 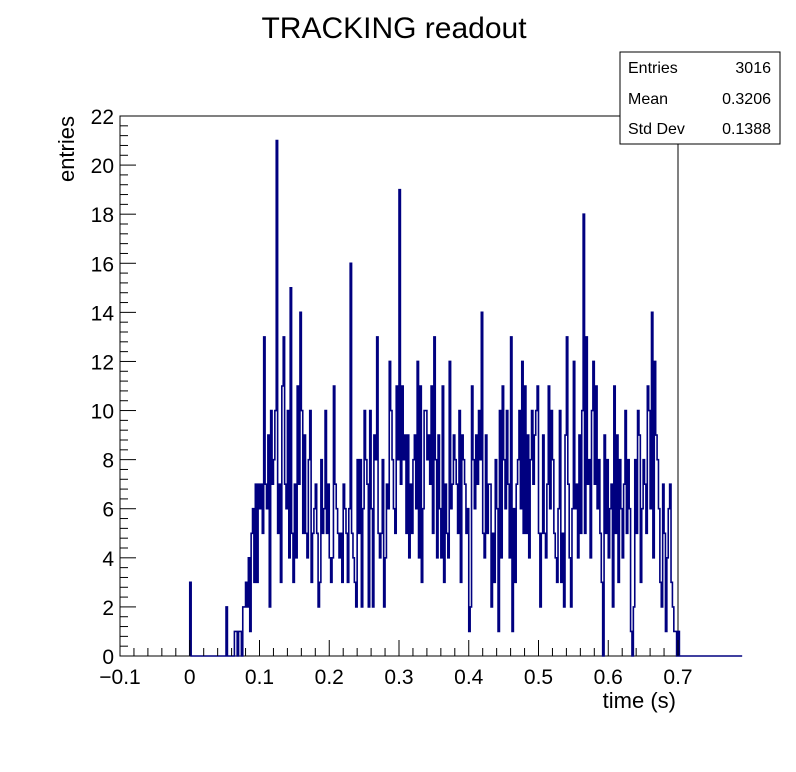 I want to click on x-tick-label: 0.4, so click(x=469, y=677).